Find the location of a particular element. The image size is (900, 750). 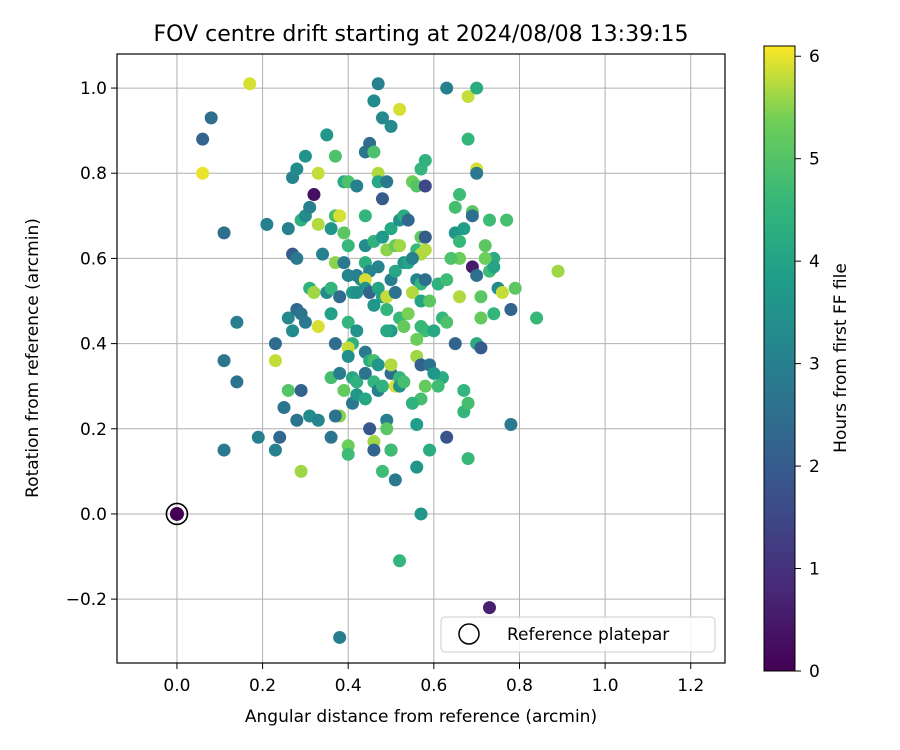

colorbar-tick-label: 6 is located at coordinates (814, 57).